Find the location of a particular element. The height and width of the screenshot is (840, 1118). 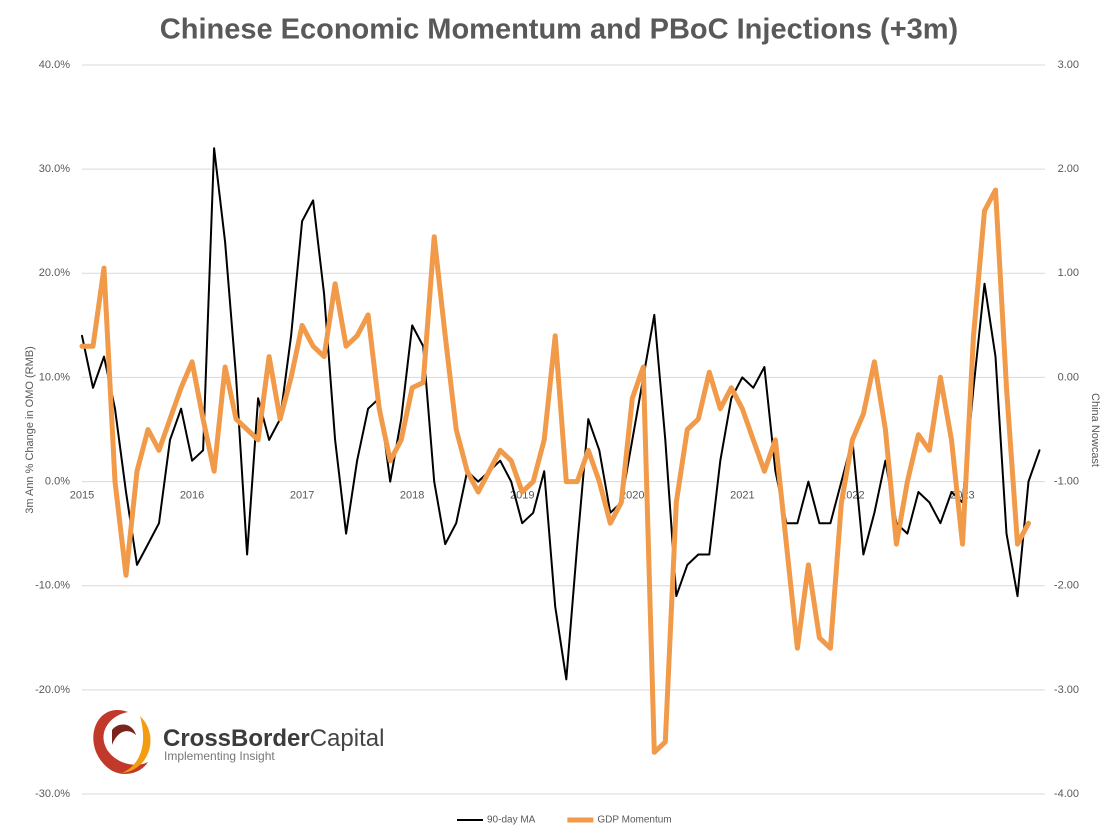

logo-text: CrossBorderCapital is located at coordinates (273, 738).